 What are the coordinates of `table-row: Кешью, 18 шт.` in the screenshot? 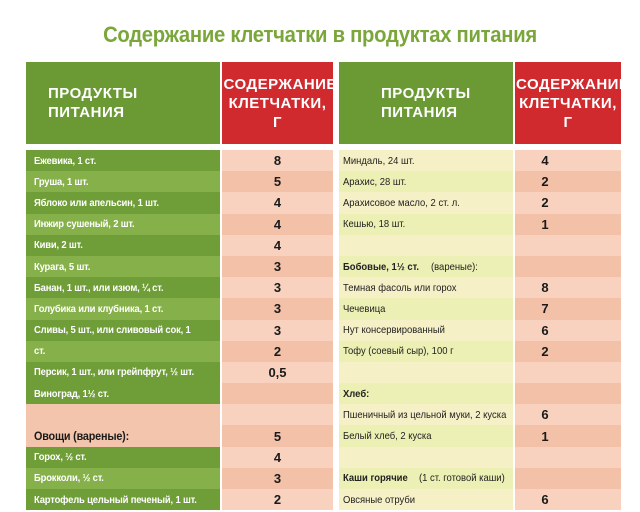 It's located at (426, 224).